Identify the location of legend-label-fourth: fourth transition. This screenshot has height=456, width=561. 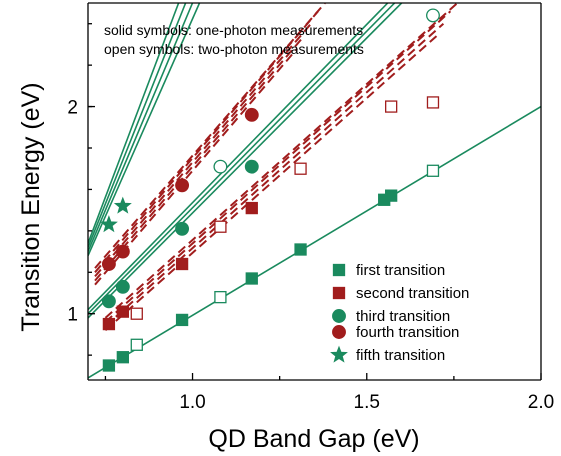
(407, 332).